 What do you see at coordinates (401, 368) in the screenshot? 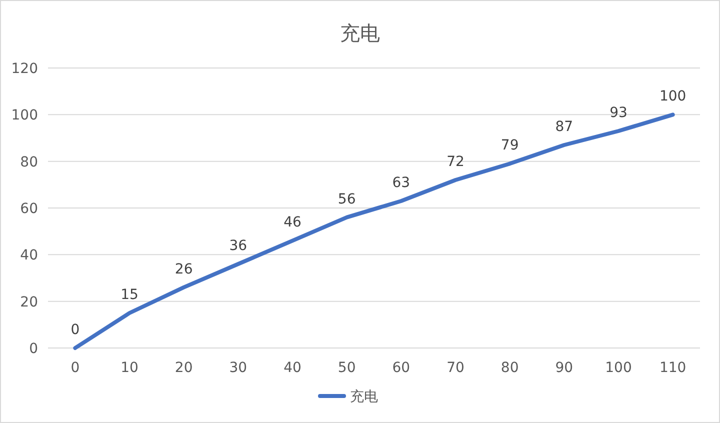
I see `x-tick-label: 60` at bounding box center [401, 368].